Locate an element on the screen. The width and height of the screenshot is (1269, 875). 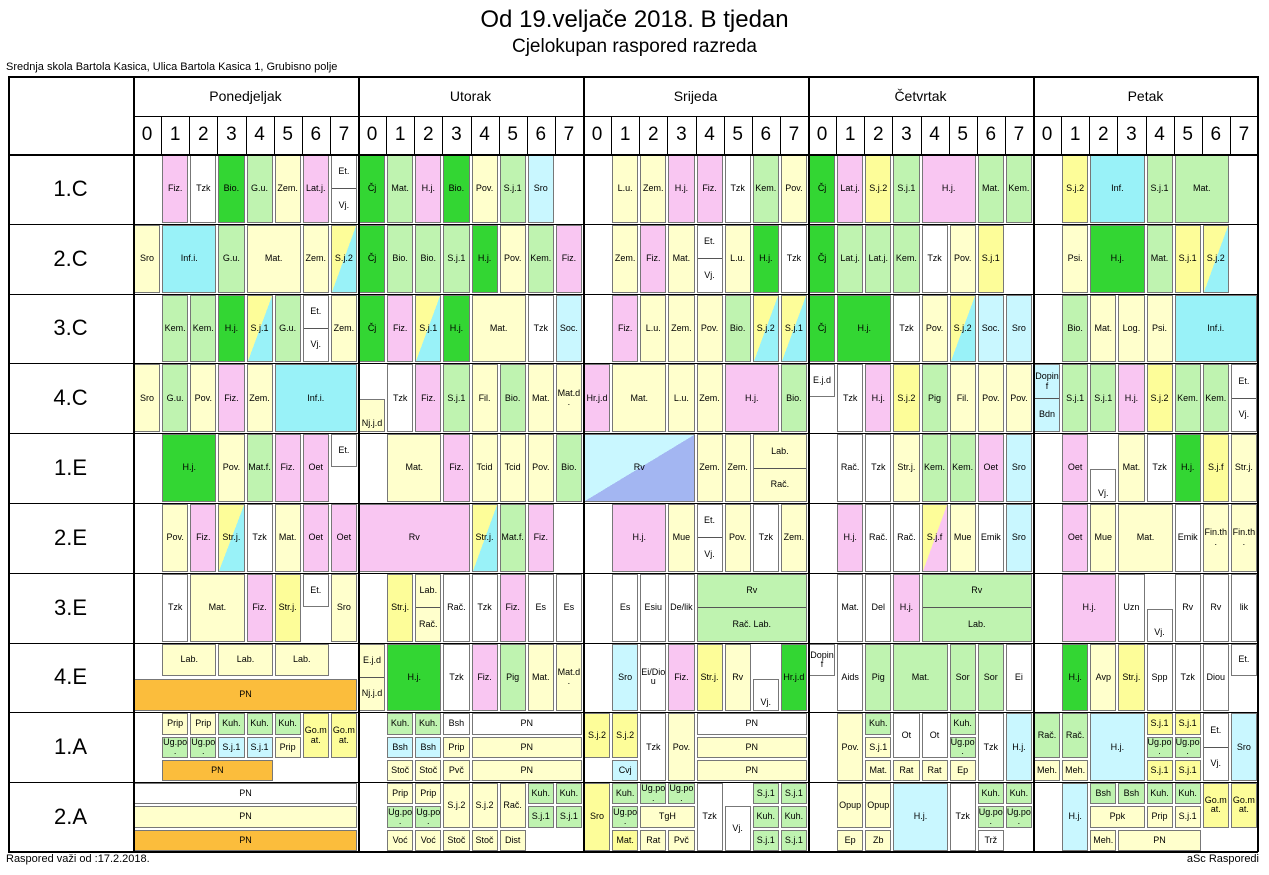
lesson-cell: Fiz. is located at coordinates (681, 677).